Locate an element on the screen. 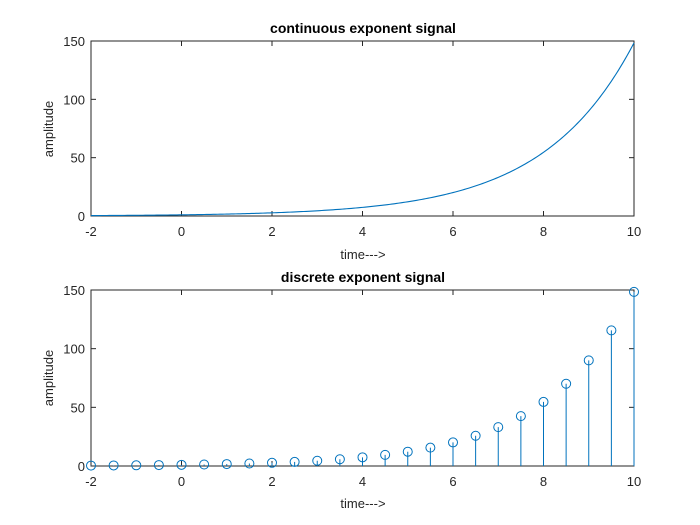 The width and height of the screenshot is (700, 525). continuous-xtick-label: 2 is located at coordinates (271, 231).